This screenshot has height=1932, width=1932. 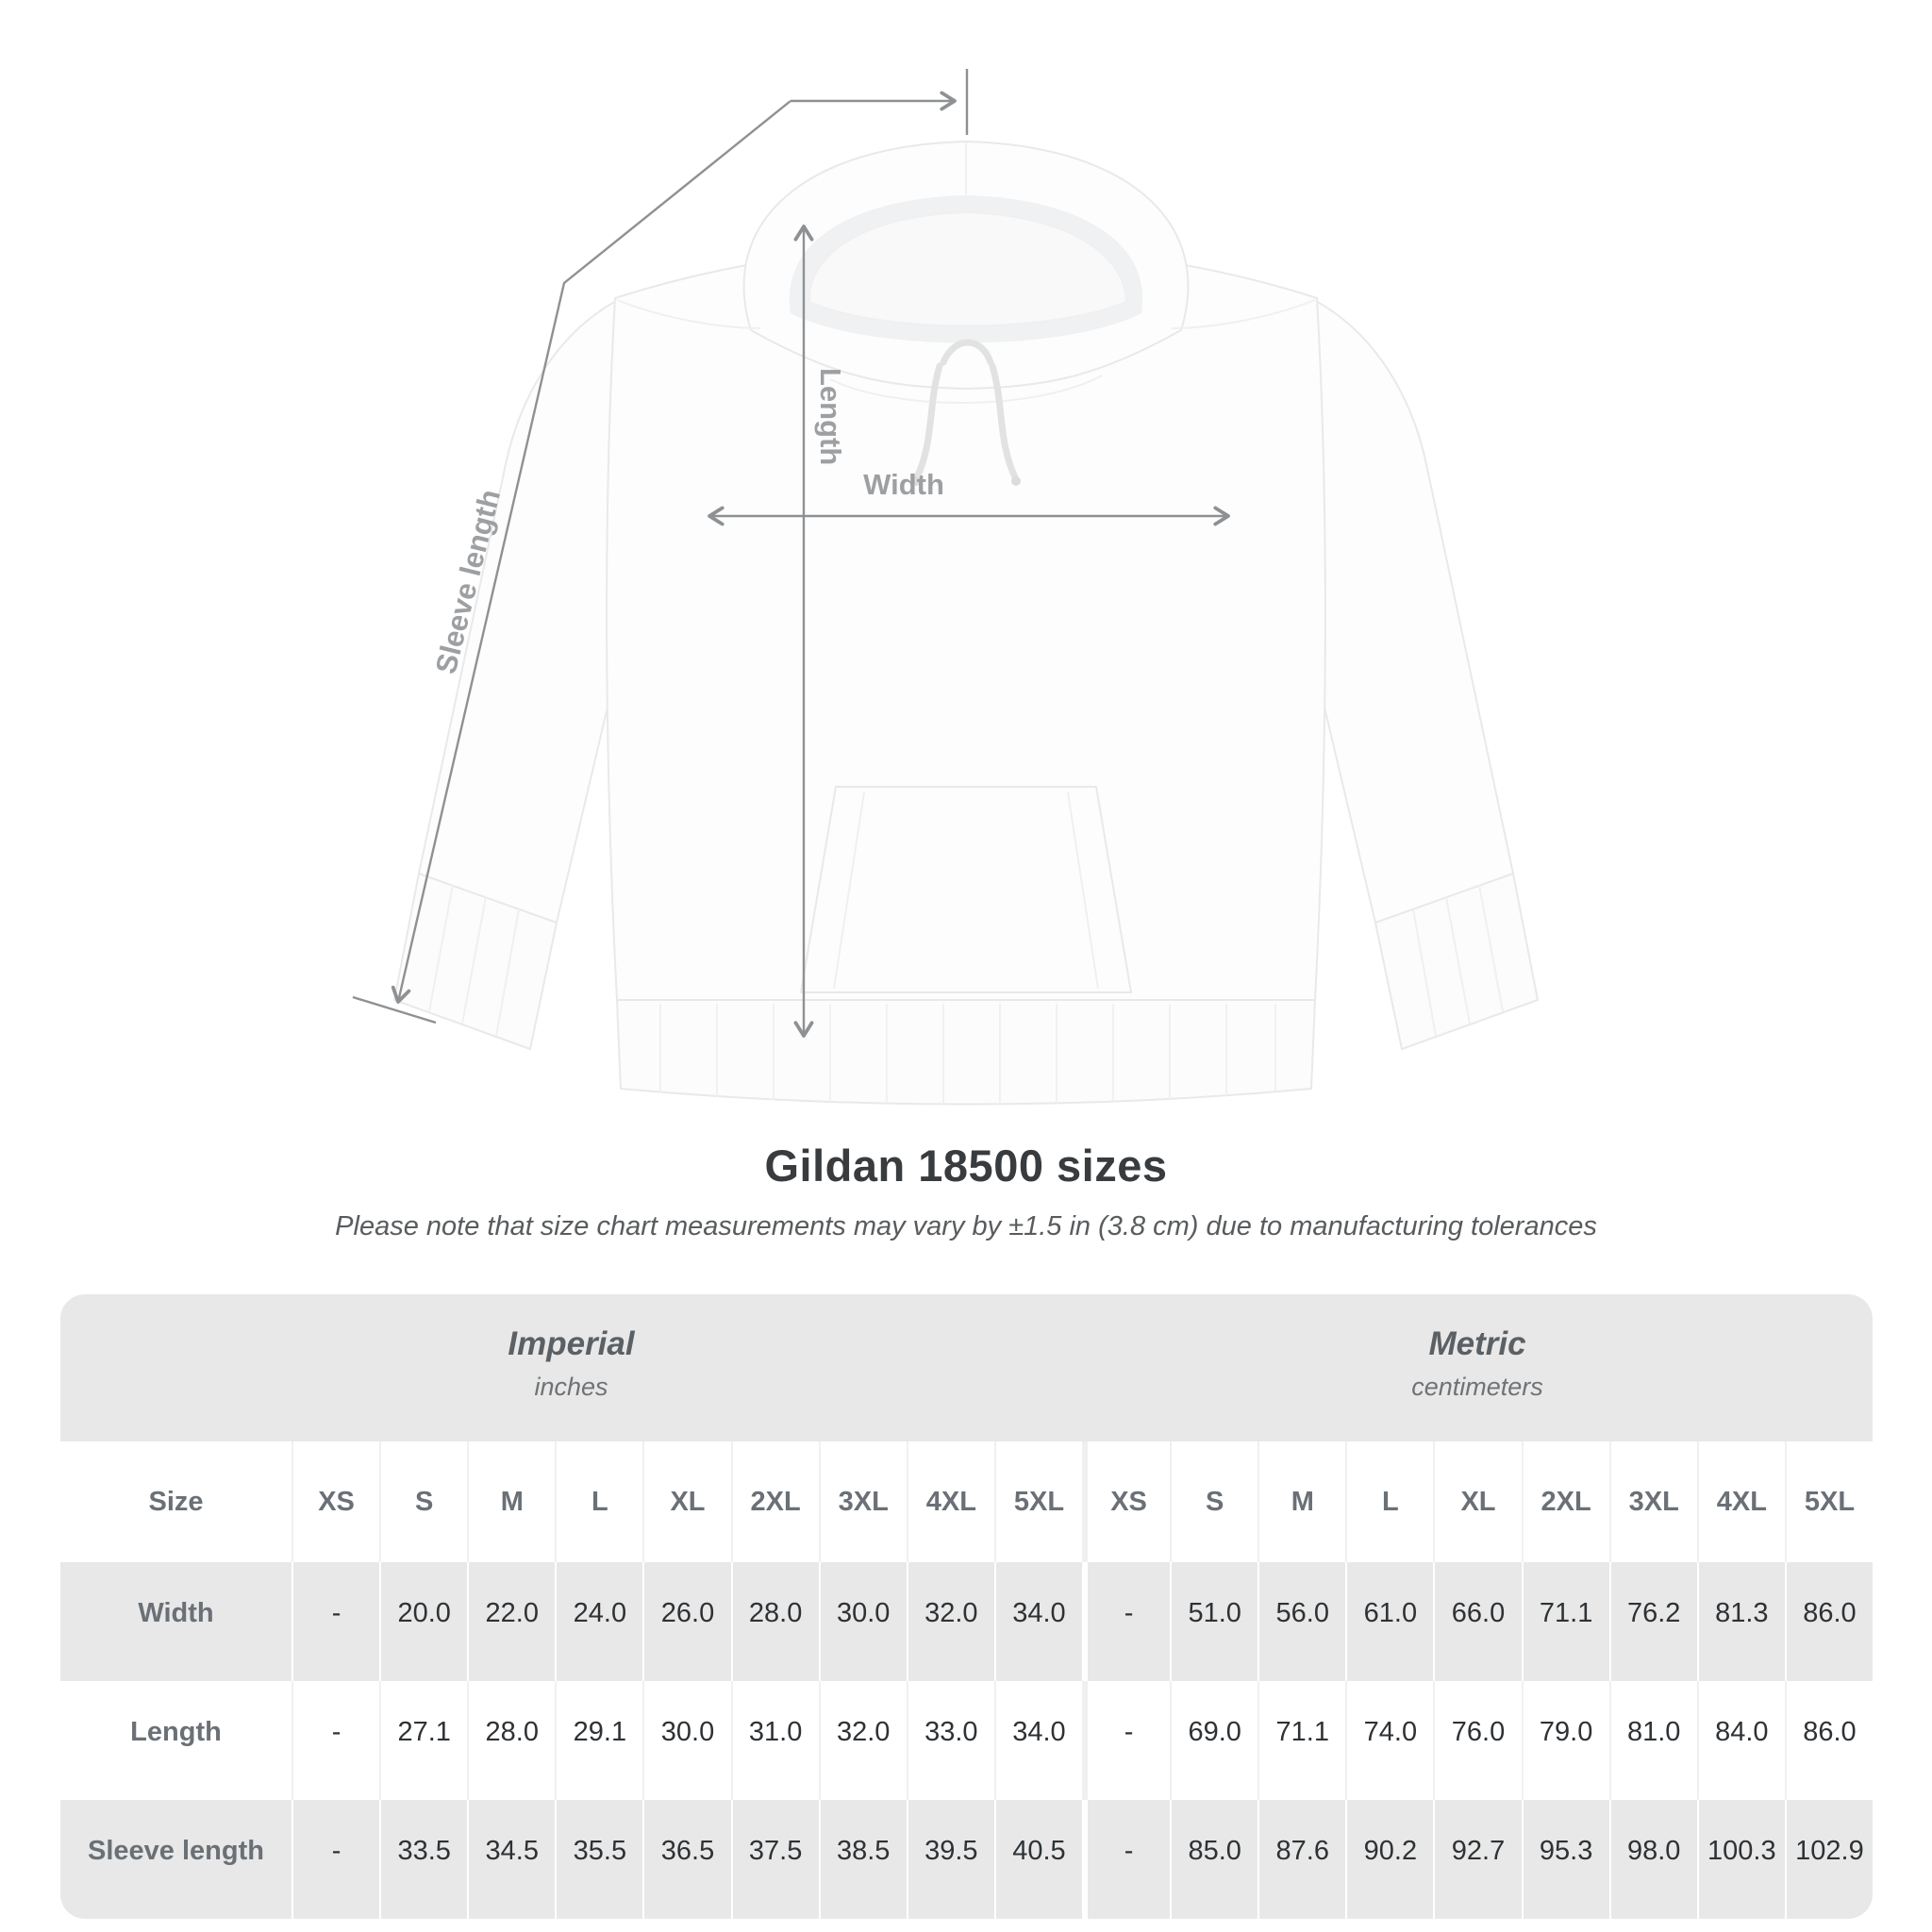 What do you see at coordinates (1565, 1860) in the screenshot?
I see `table-cell: 95.3` at bounding box center [1565, 1860].